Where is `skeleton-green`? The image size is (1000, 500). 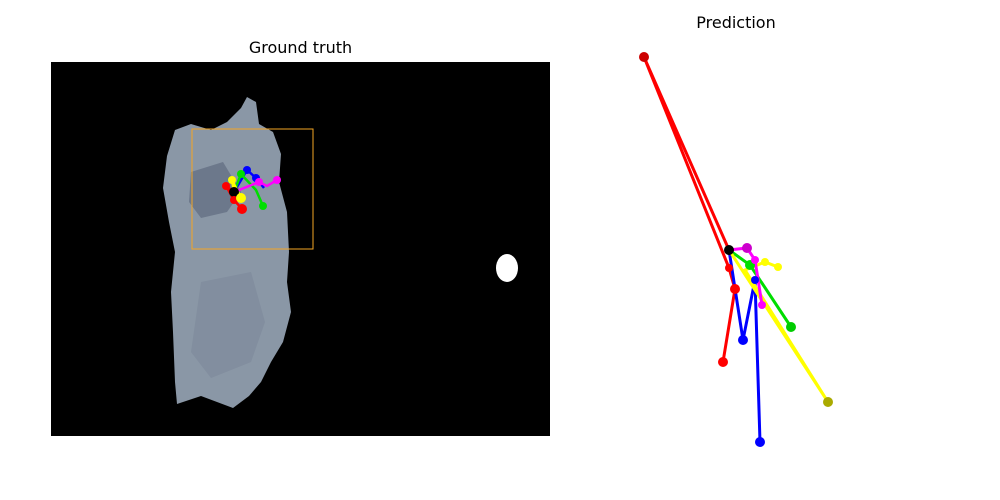
skeleton-green is located at coordinates (248, 189).